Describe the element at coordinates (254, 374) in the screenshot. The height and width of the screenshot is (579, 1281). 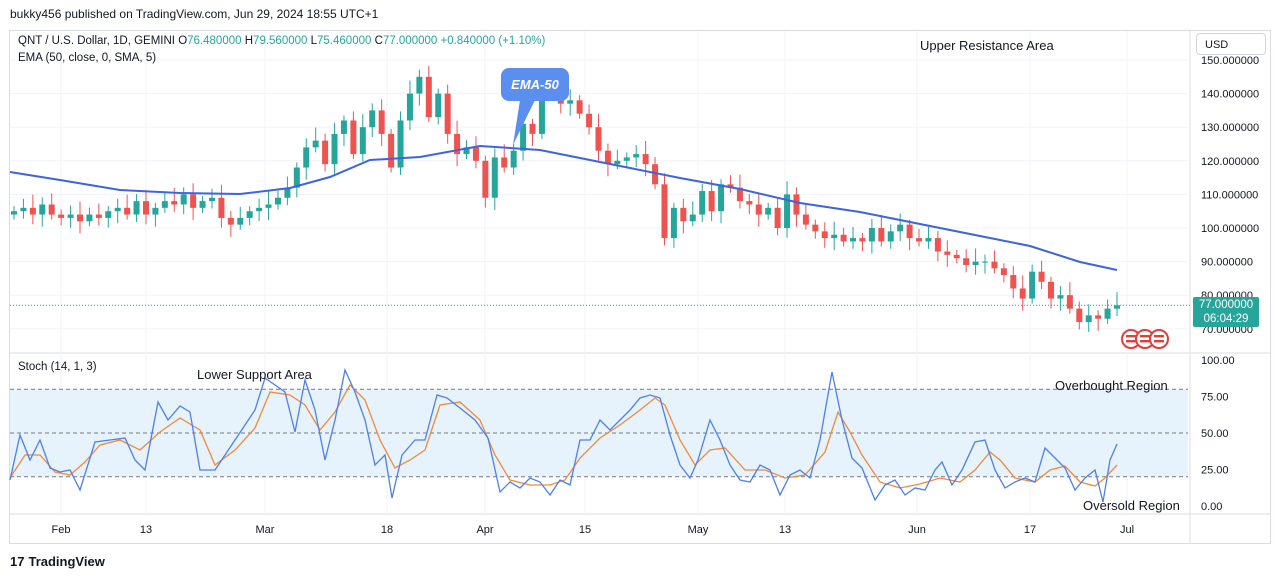
I see `lower-support-label: Lower Support Area` at that location.